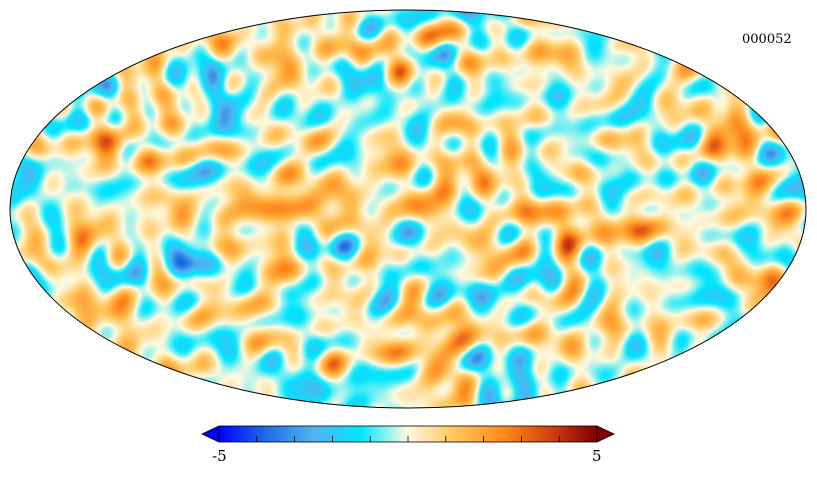  Describe the element at coordinates (605, 434) in the screenshot. I see `colorbar-right-extend-arrow` at that location.